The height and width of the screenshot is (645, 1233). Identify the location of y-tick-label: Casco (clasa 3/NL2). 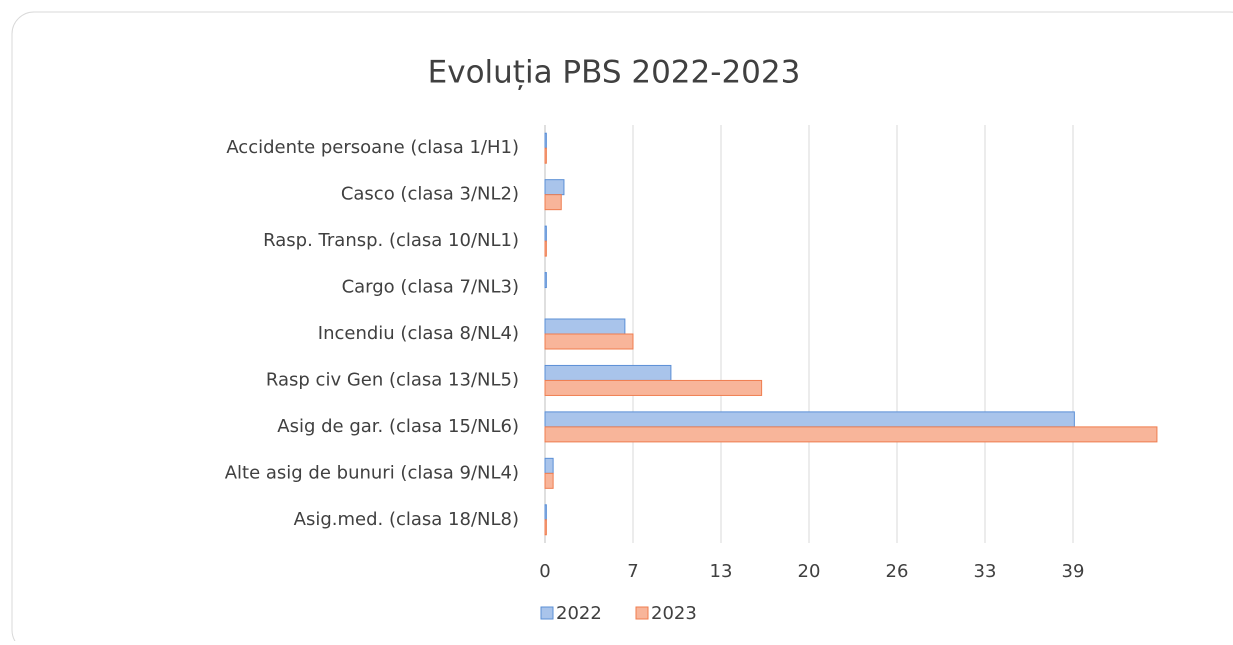
(430, 194).